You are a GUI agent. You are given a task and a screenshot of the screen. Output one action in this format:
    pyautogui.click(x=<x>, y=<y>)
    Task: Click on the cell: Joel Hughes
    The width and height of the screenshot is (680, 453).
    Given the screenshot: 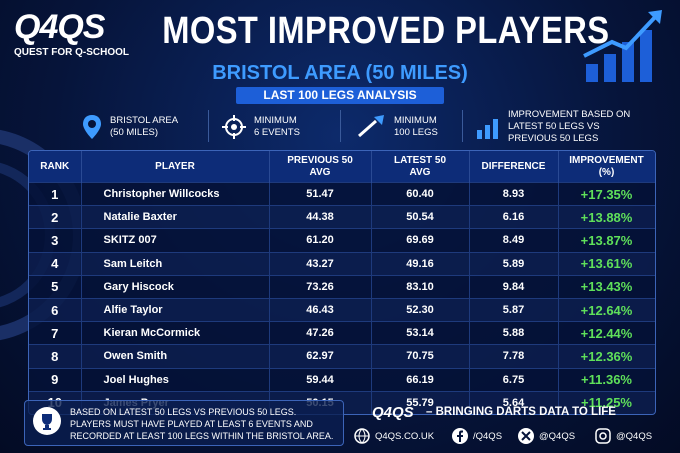 What is the action you would take?
    pyautogui.click(x=175, y=379)
    